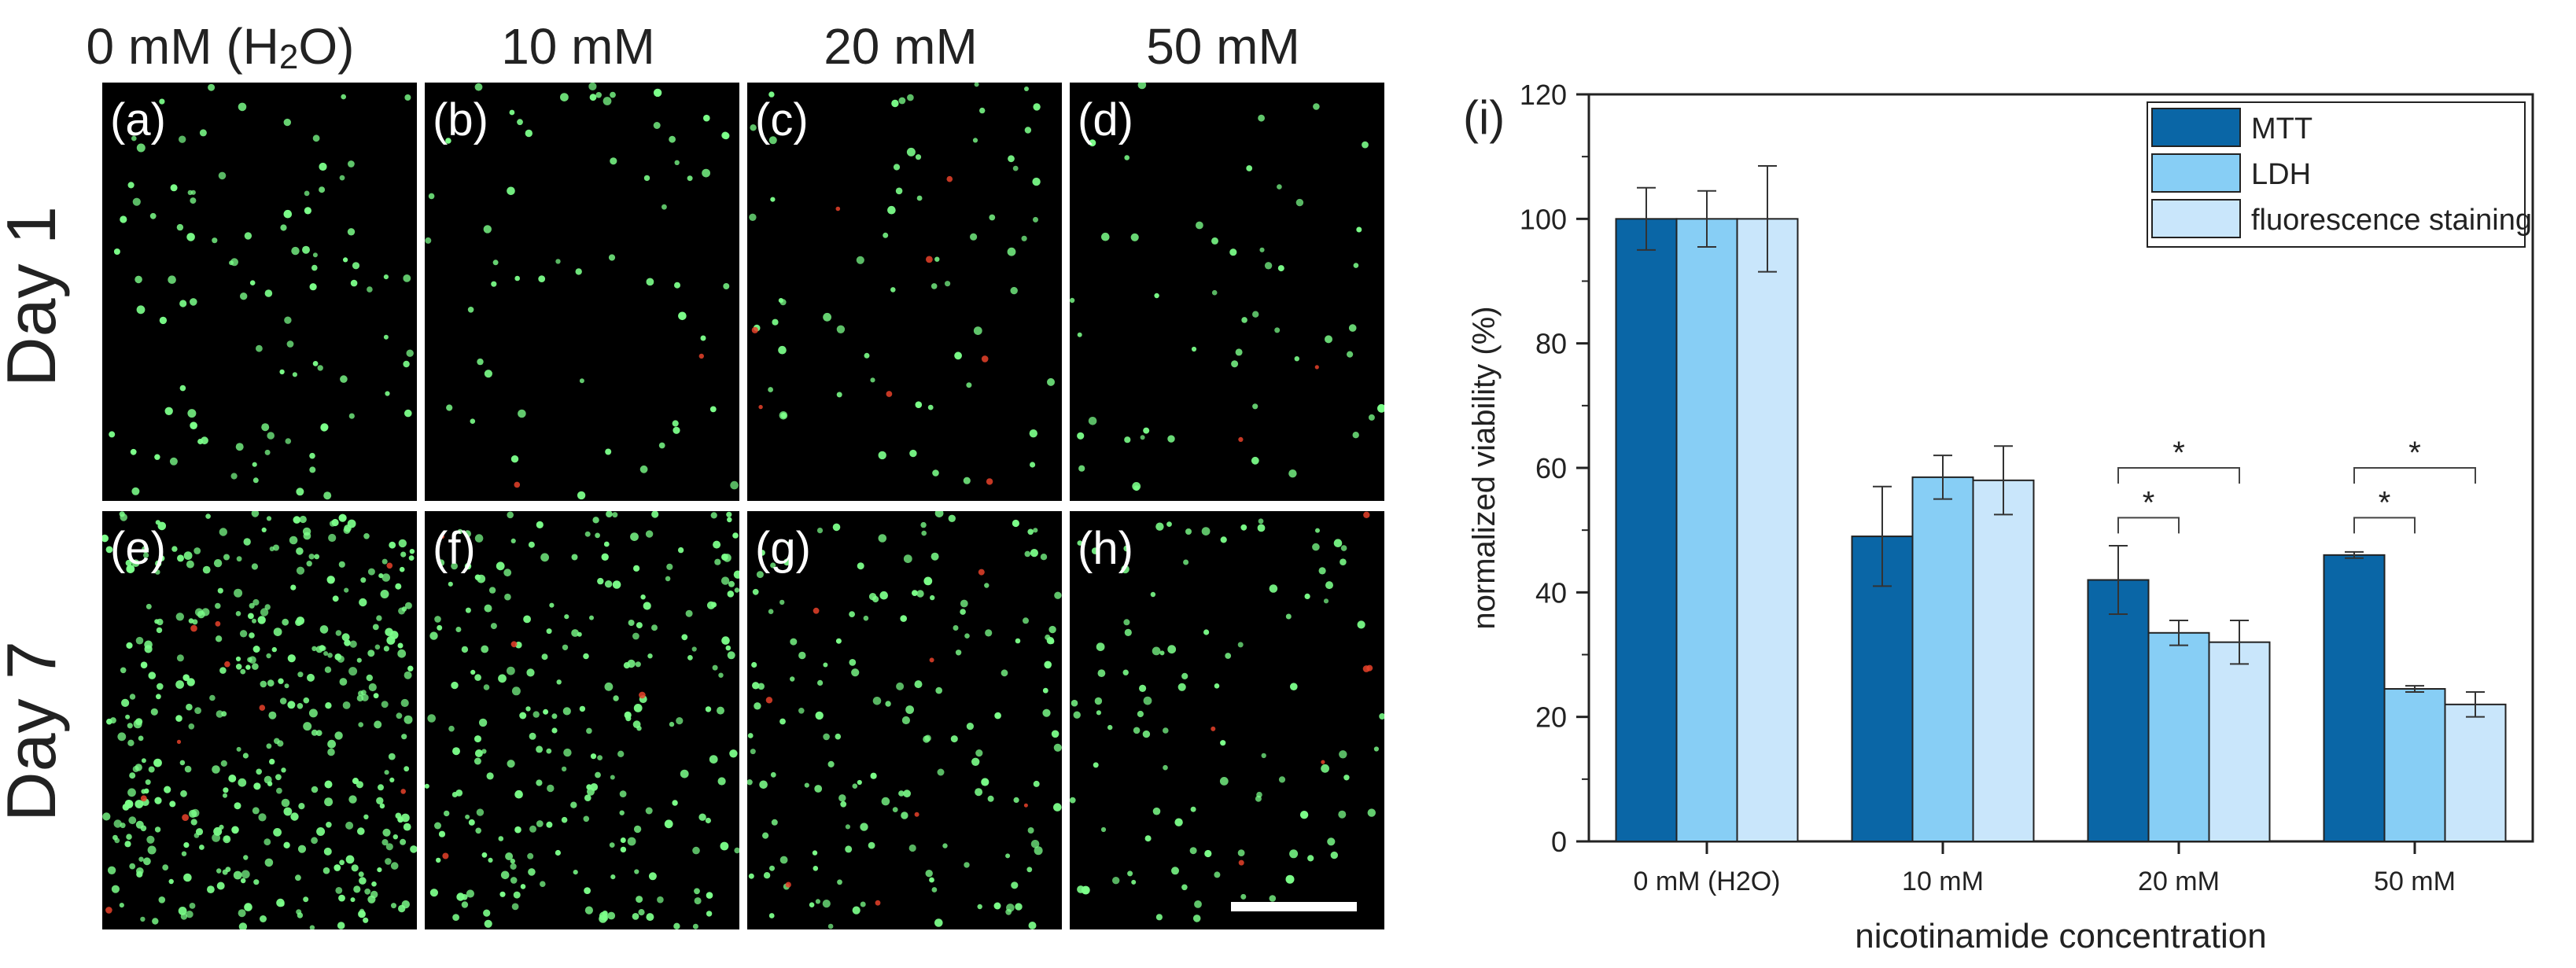 The width and height of the screenshot is (2576, 968). Describe the element at coordinates (2196, 218) in the screenshot. I see `legend-swatch` at that location.